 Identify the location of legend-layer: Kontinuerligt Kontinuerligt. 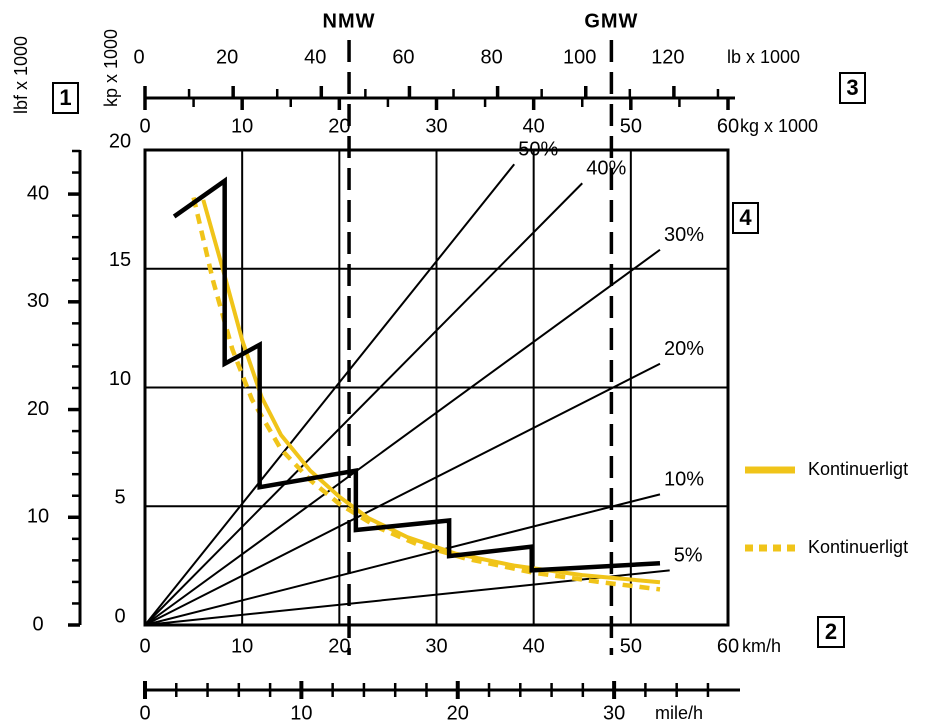
(826, 508).